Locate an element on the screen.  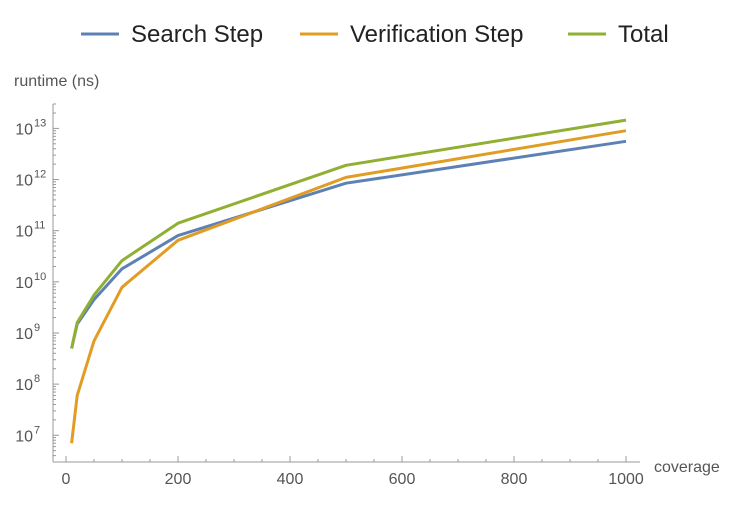
y-tick-exponent: 13 is located at coordinates (40, 123).